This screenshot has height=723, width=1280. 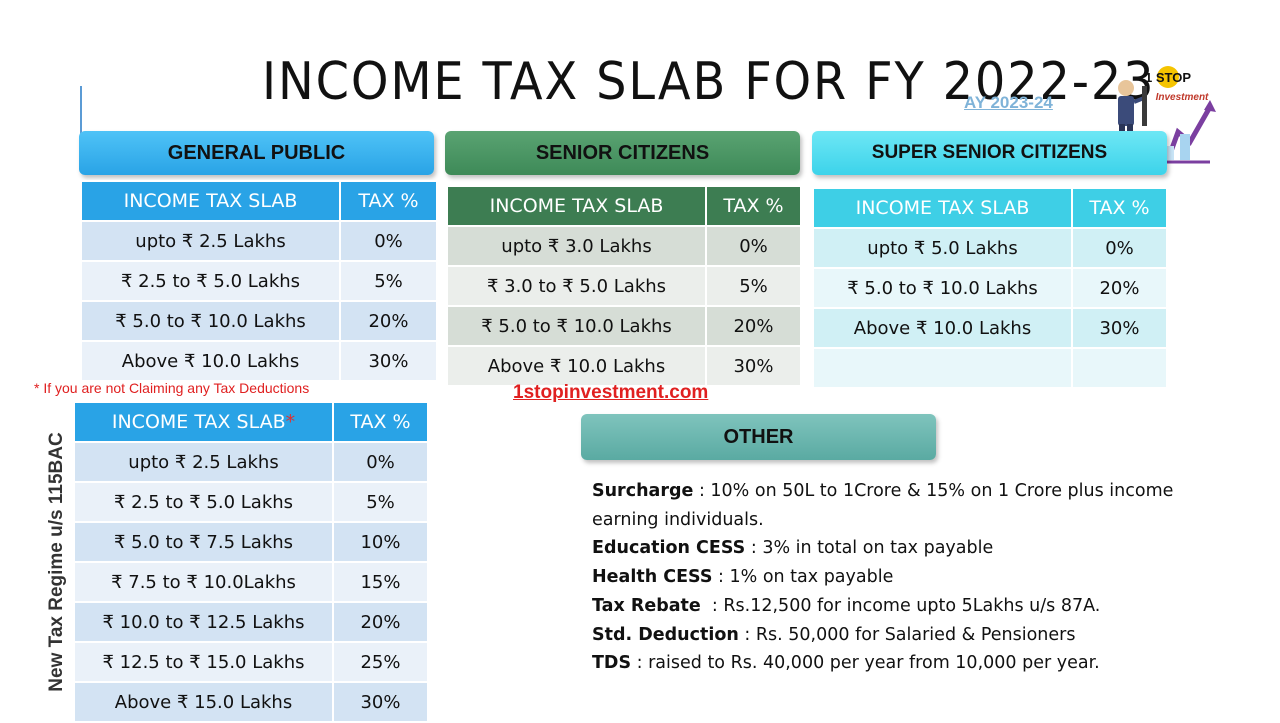 What do you see at coordinates (709, 82) in the screenshot?
I see `page-title: INCOME TAX SLAB FOR FY 2022-23` at bounding box center [709, 82].